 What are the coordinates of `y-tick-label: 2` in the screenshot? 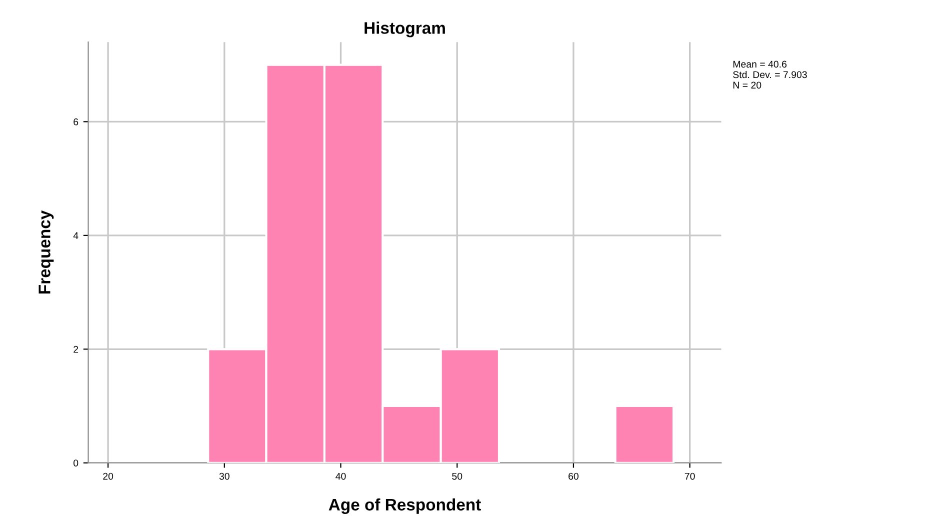 It's located at (76, 349).